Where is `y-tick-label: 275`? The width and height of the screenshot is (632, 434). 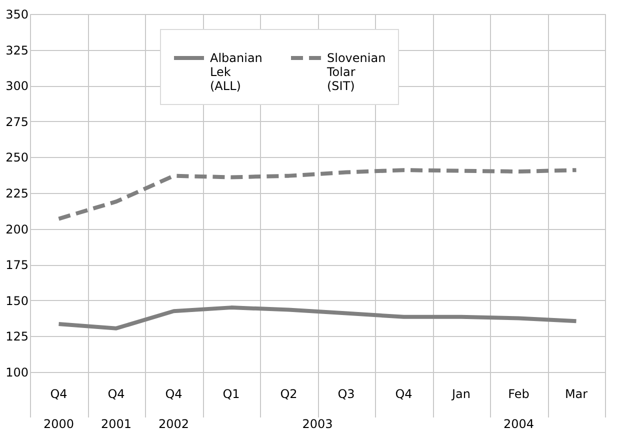 y-tick-label: 275 is located at coordinates (17, 121).